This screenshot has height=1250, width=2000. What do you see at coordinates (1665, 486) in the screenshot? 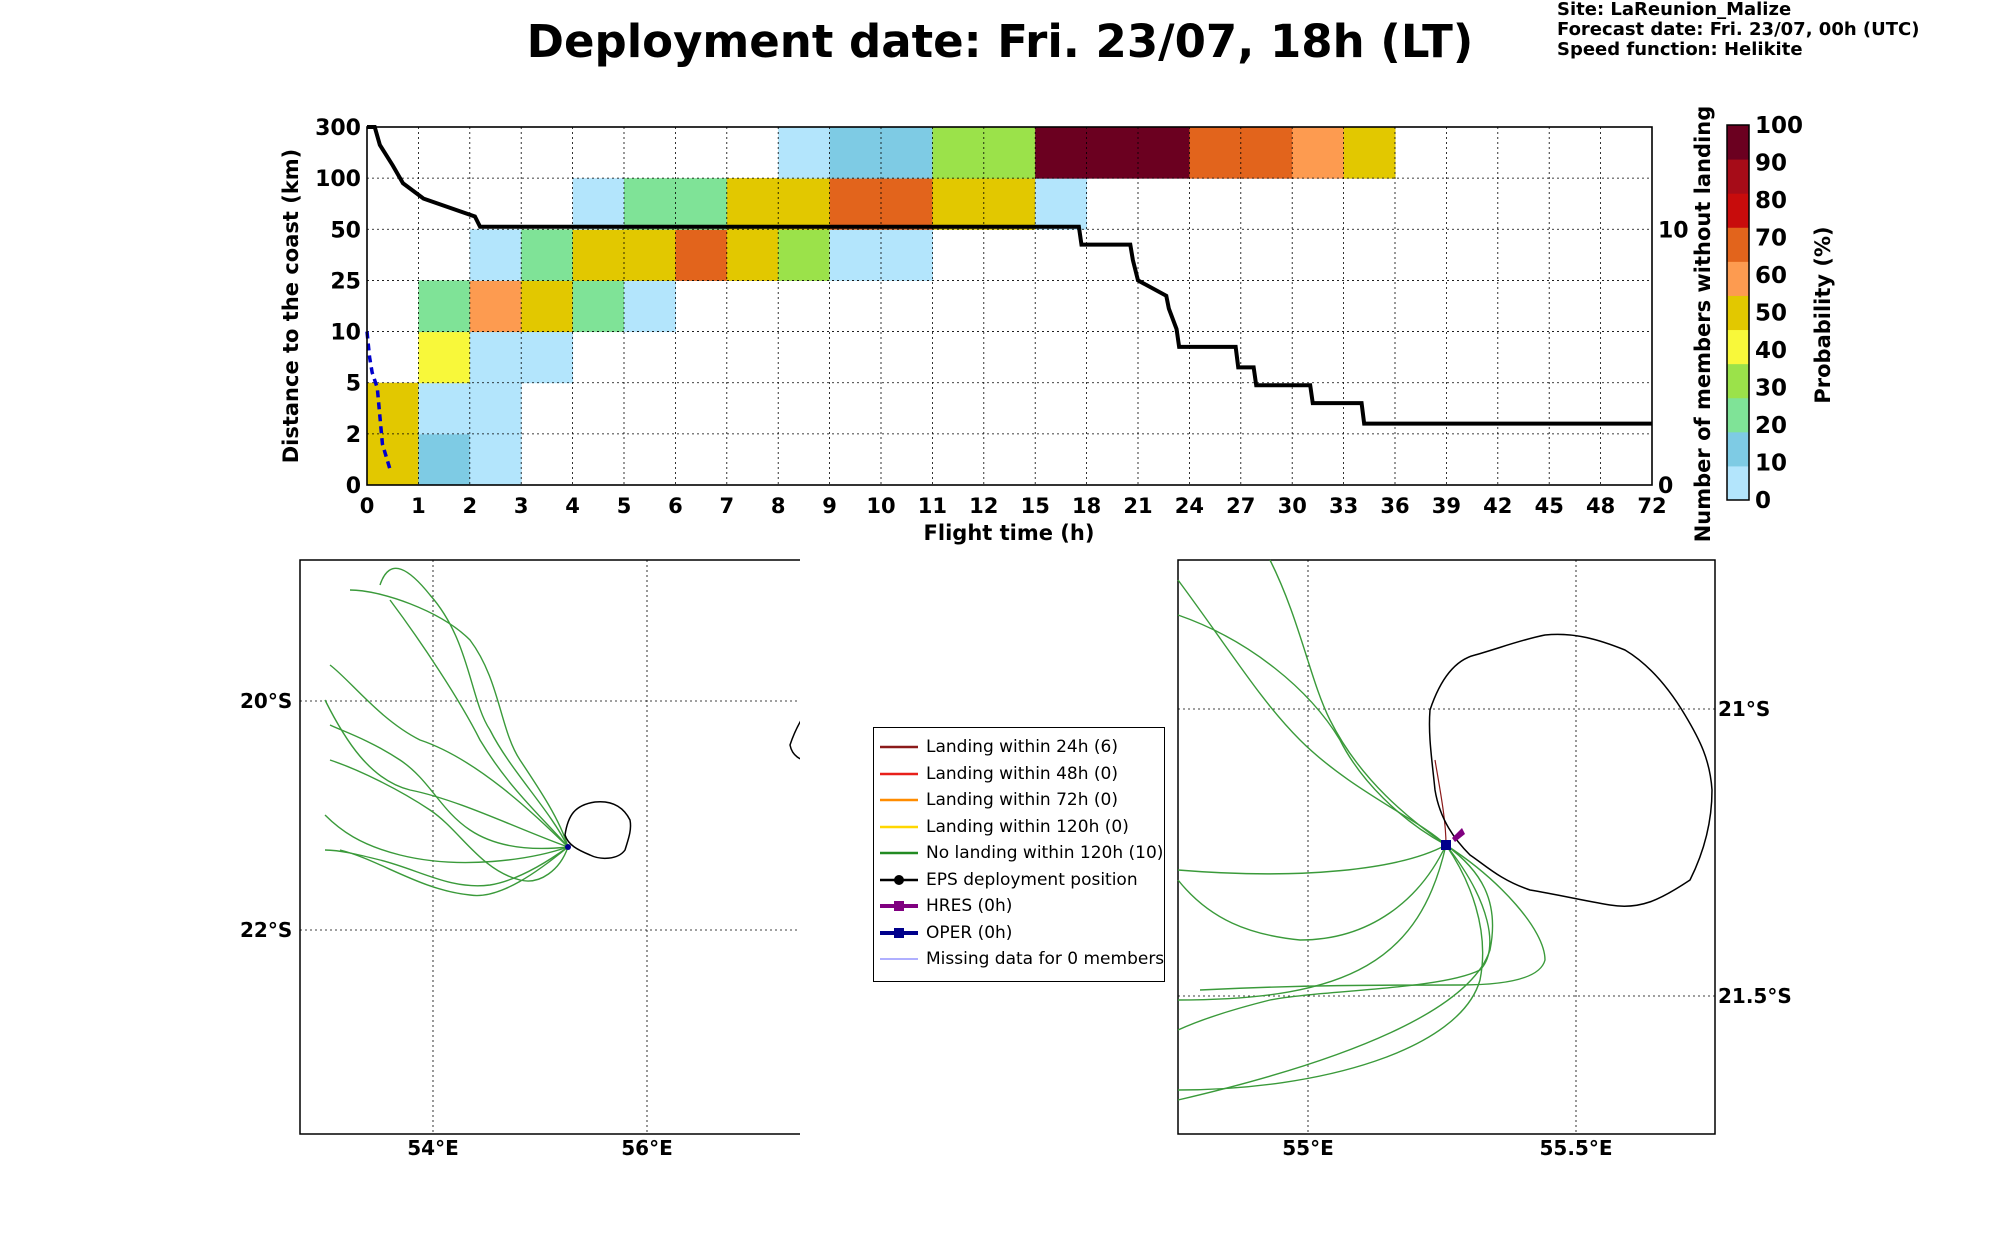
I see `y2-tick-0: 0` at bounding box center [1665, 486].